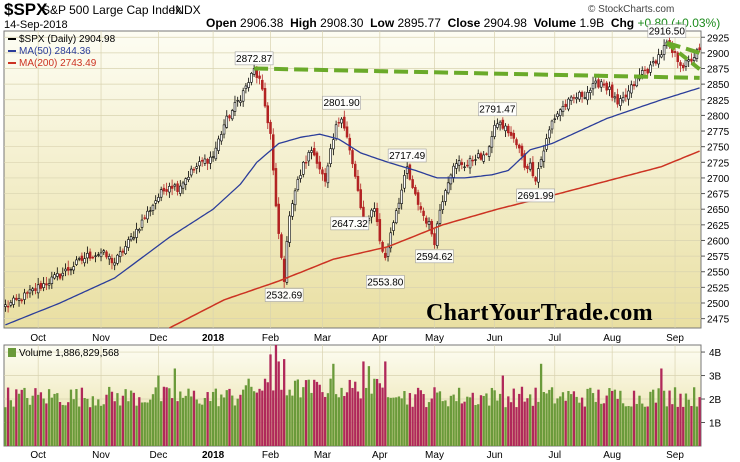  I want to click on volume-x-label: 2018, so click(213, 455).